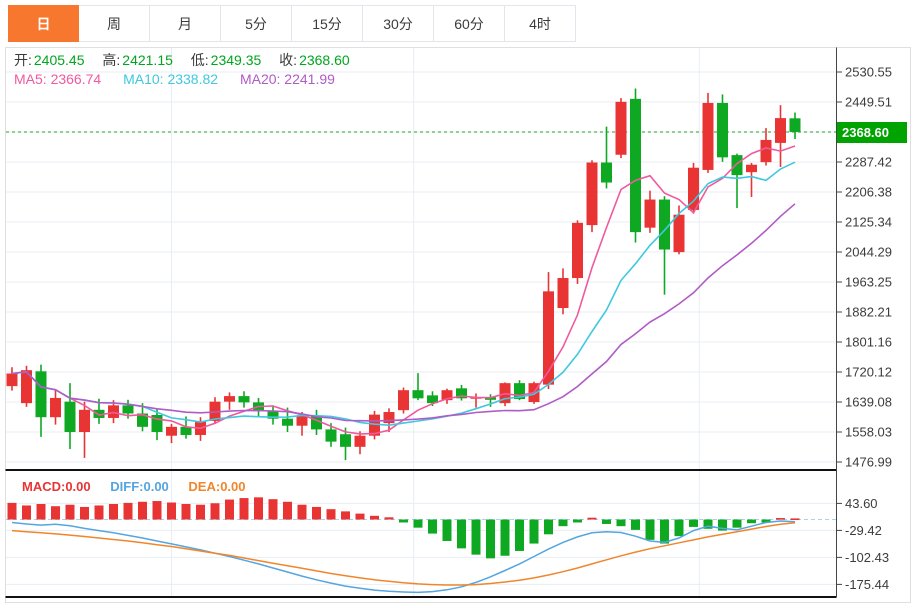 The width and height of the screenshot is (916, 605). Describe the element at coordinates (43, 23) in the screenshot. I see `tab-day: 日` at that location.